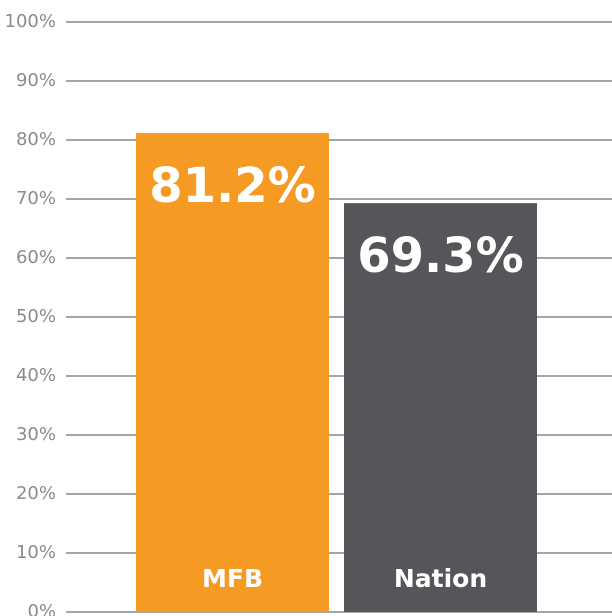 The image size is (612, 616). I want to click on y-tick-label: 60%, so click(36, 257).